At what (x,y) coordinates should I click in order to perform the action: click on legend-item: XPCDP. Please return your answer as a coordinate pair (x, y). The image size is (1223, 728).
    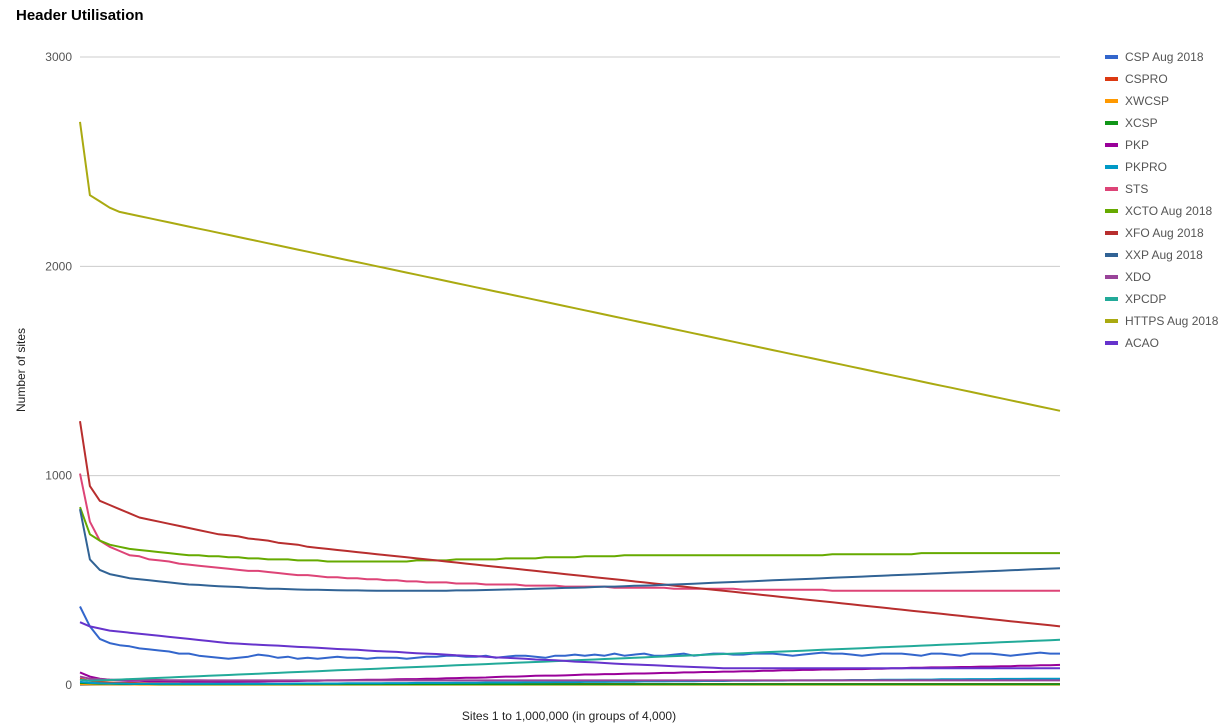
    Looking at the image, I should click on (1135, 299).